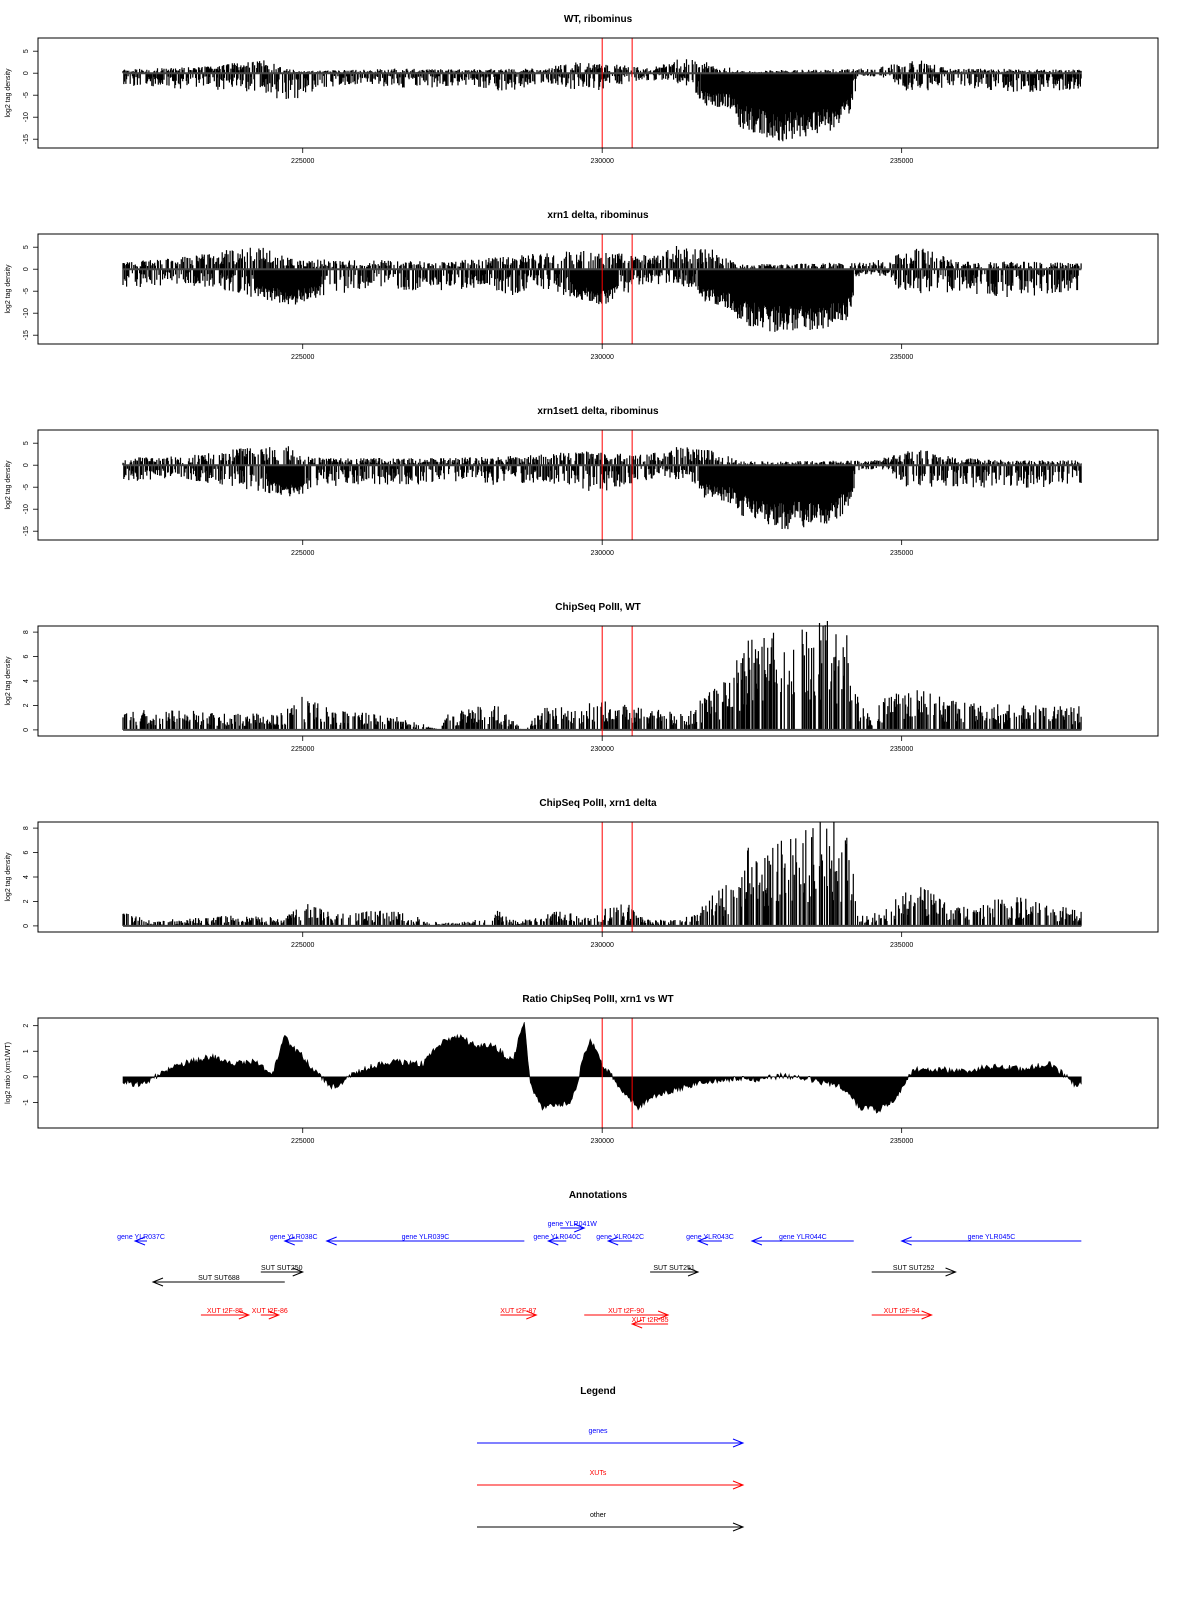 The height and width of the screenshot is (1600, 1200). I want to click on feature-xut-t2f-85: XUT t2F-85, so click(225, 1314).